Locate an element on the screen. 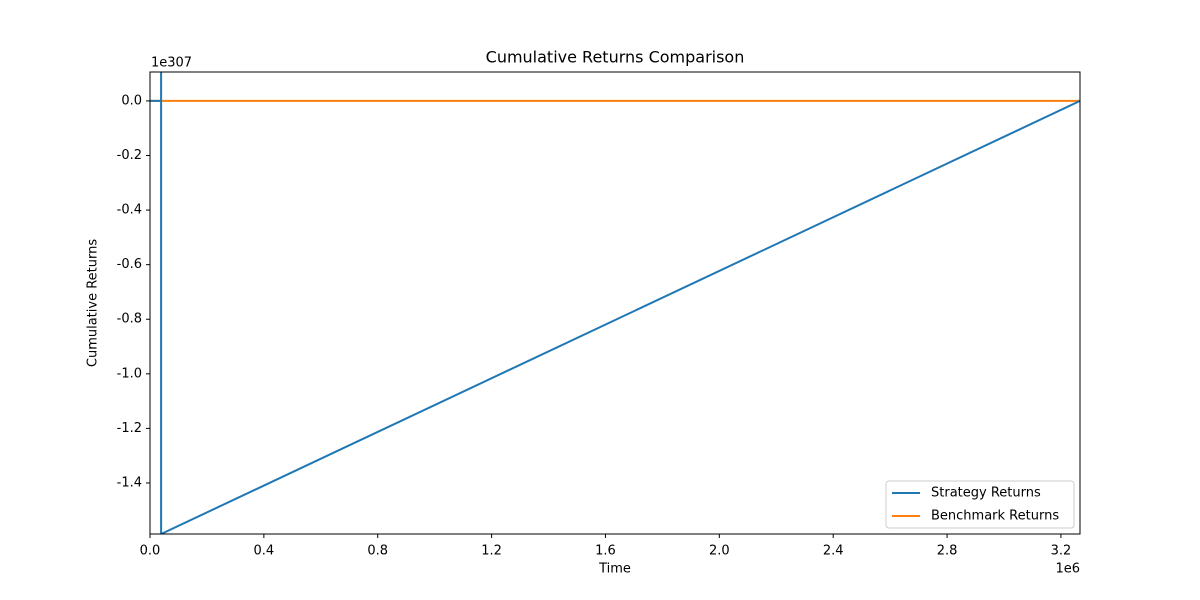 The width and height of the screenshot is (1200, 600). legend-box is located at coordinates (980, 504).